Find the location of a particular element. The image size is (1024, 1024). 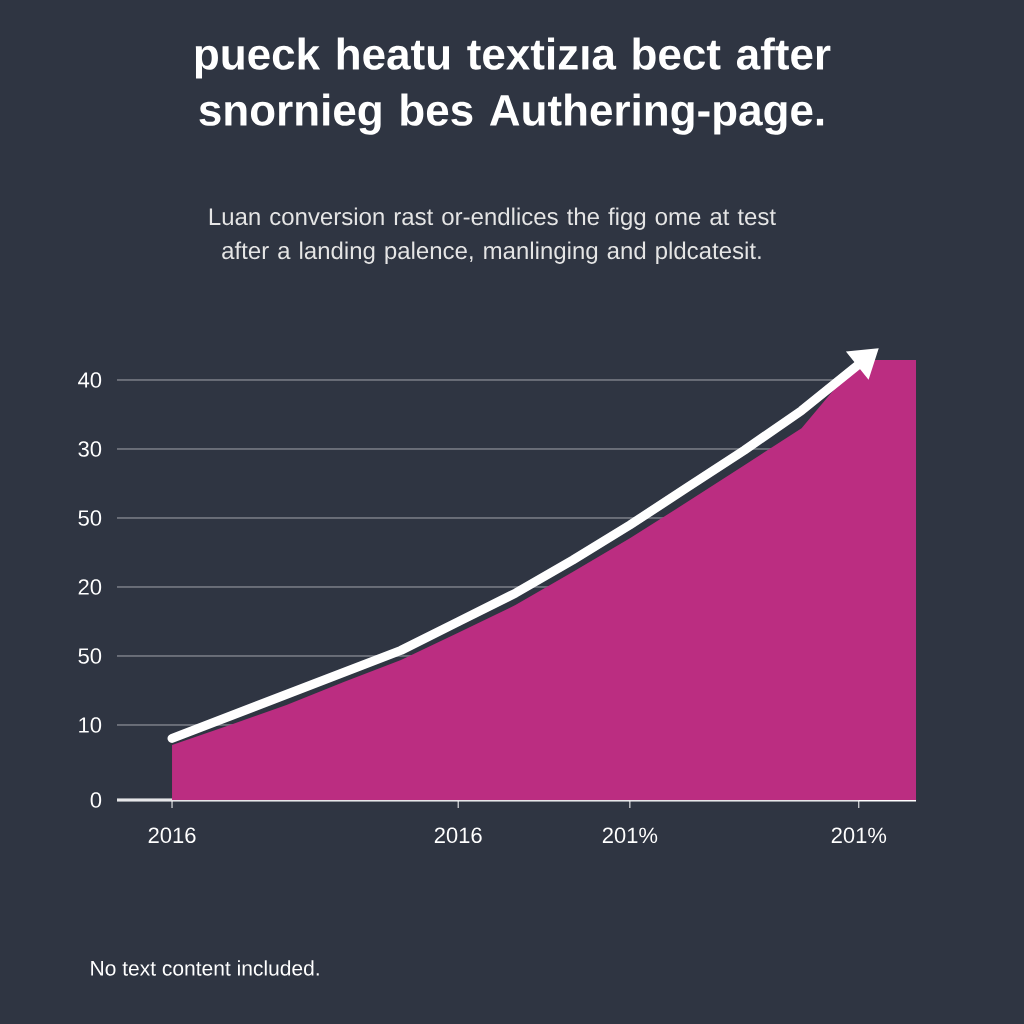

text: 0 is located at coordinates (96, 800).